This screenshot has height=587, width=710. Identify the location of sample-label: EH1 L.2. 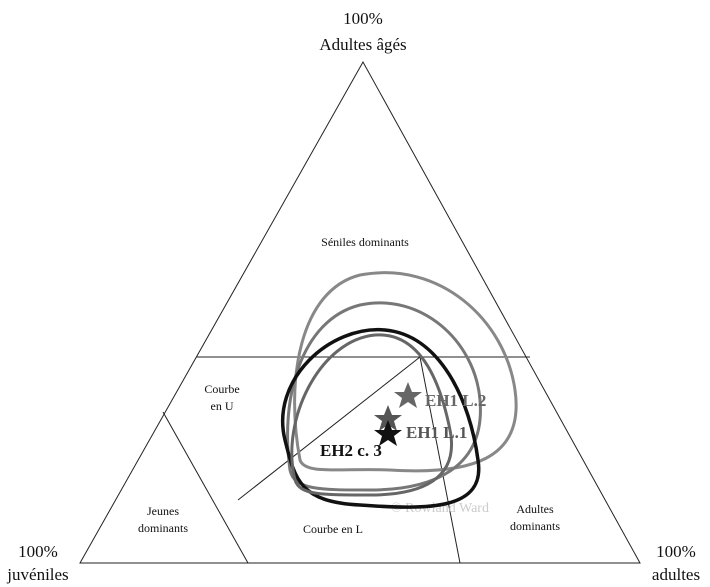
(455, 400).